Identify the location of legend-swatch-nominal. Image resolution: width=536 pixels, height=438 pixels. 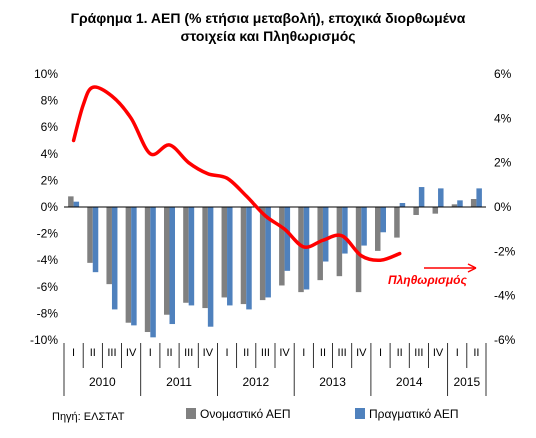
(191, 413).